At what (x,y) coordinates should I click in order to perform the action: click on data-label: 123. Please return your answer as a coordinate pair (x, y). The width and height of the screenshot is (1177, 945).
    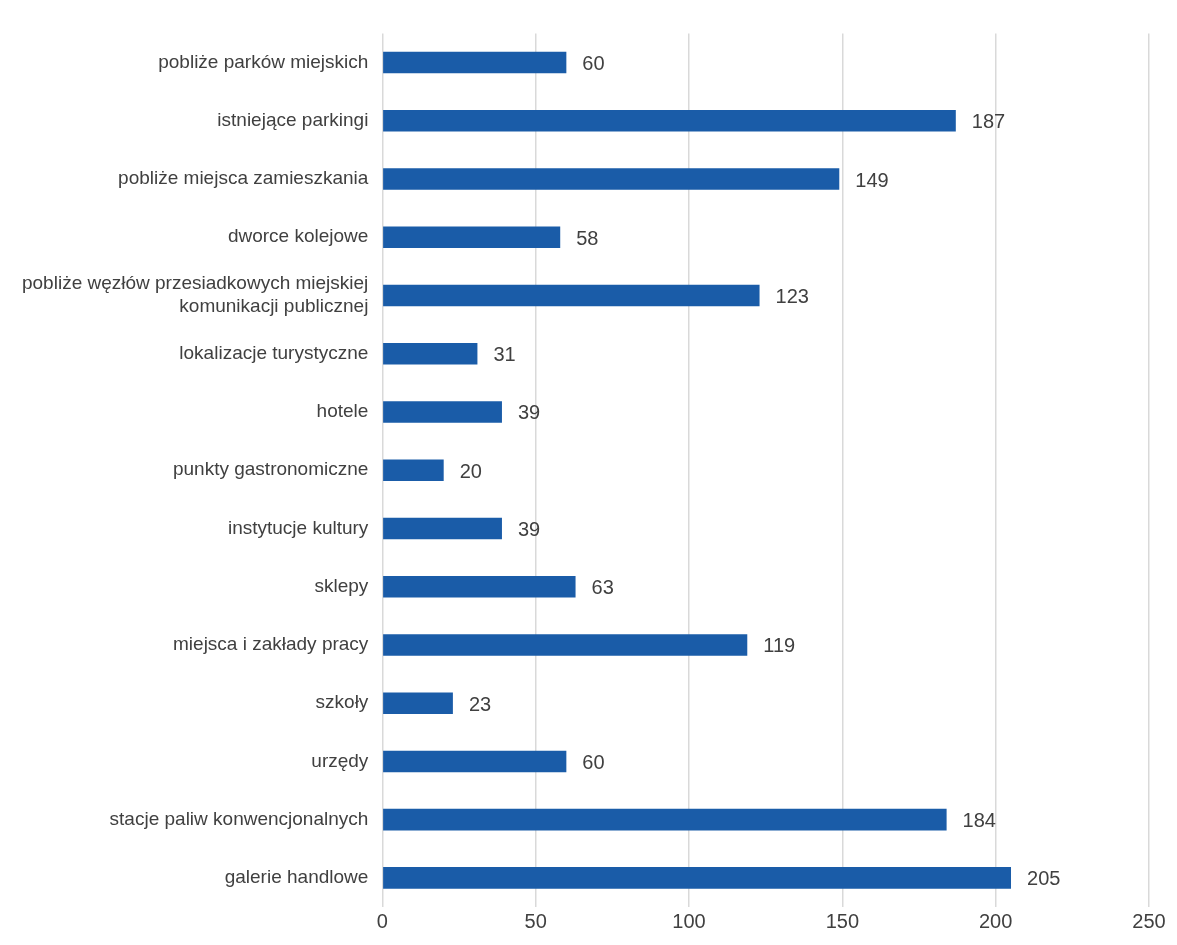
    Looking at the image, I should click on (792, 296).